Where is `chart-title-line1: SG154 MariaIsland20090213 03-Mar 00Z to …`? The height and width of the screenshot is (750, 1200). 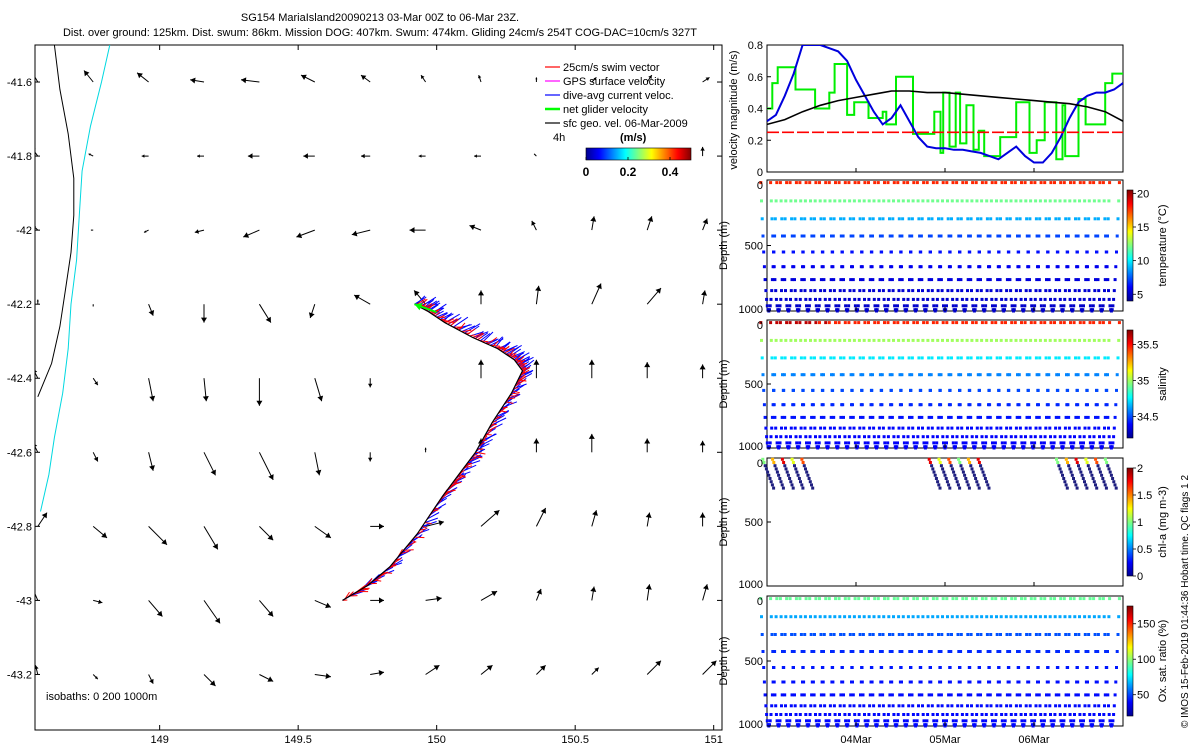 chart-title-line1: SG154 MariaIsland20090213 03-Mar 00Z to … is located at coordinates (380, 18).